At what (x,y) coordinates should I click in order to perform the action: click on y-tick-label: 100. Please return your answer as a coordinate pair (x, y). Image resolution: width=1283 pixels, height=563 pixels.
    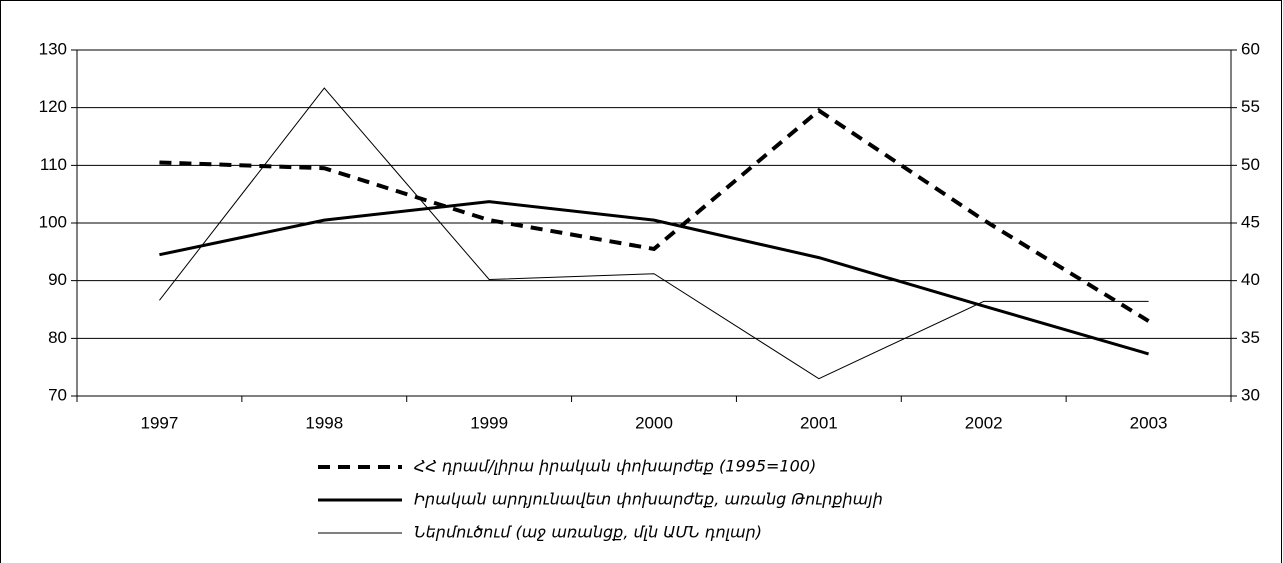
    Looking at the image, I should click on (53, 221).